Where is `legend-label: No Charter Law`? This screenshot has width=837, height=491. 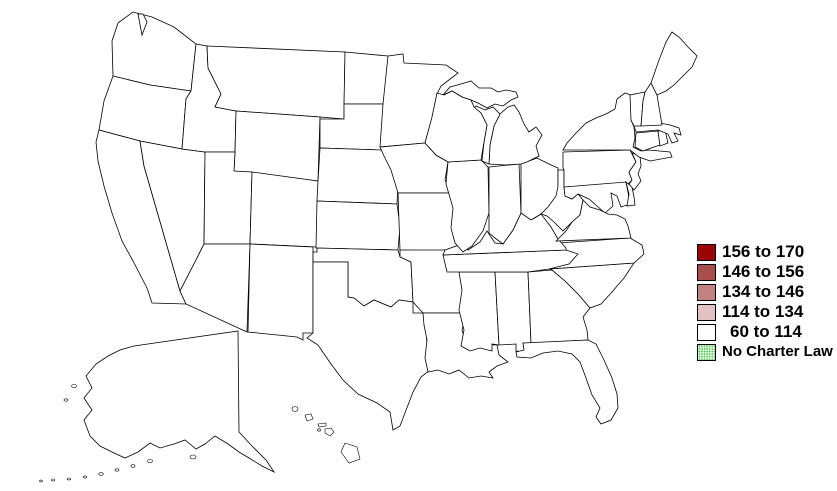 legend-label: No Charter Law is located at coordinates (777, 351).